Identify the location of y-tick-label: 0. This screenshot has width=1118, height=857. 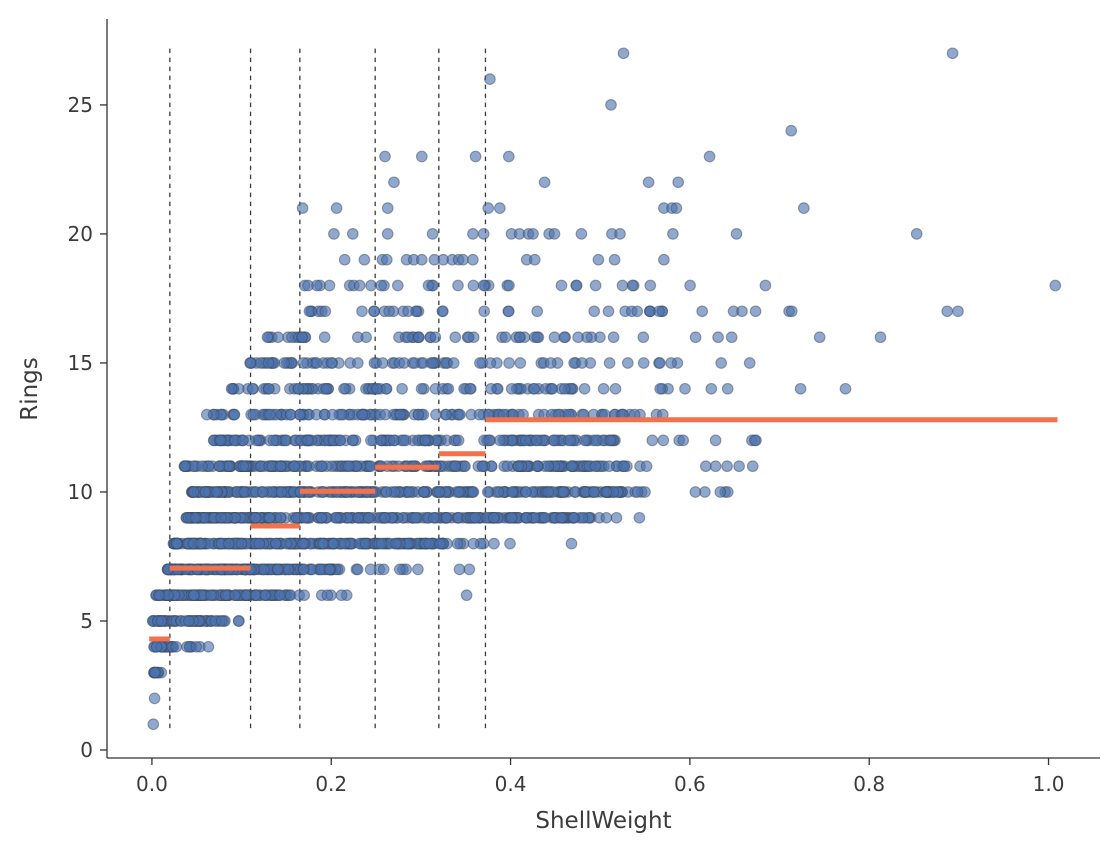
(86, 750).